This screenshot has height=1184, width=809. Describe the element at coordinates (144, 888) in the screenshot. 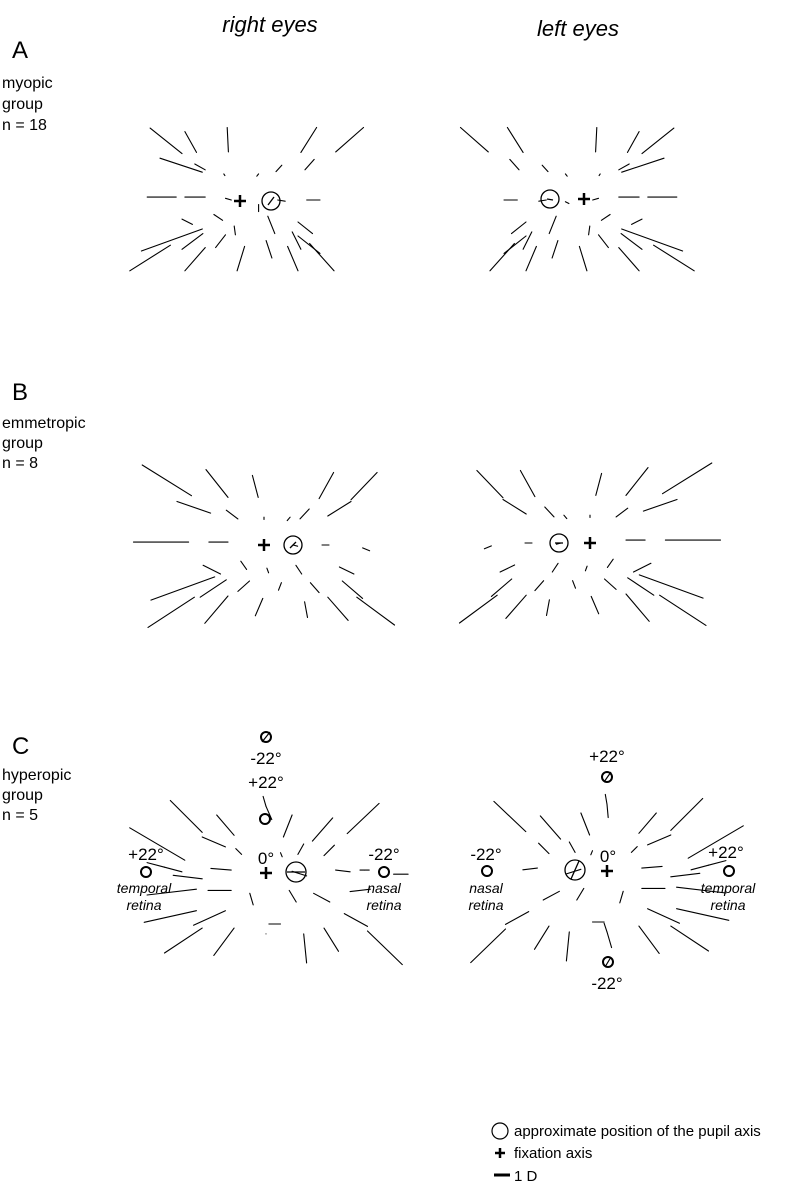

I see `retina-label-left: temporal` at that location.